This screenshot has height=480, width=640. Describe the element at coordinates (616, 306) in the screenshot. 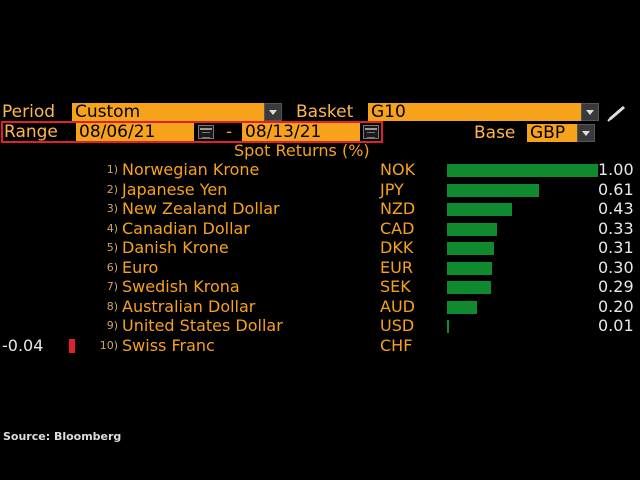

I see `return-value: 0.20` at that location.